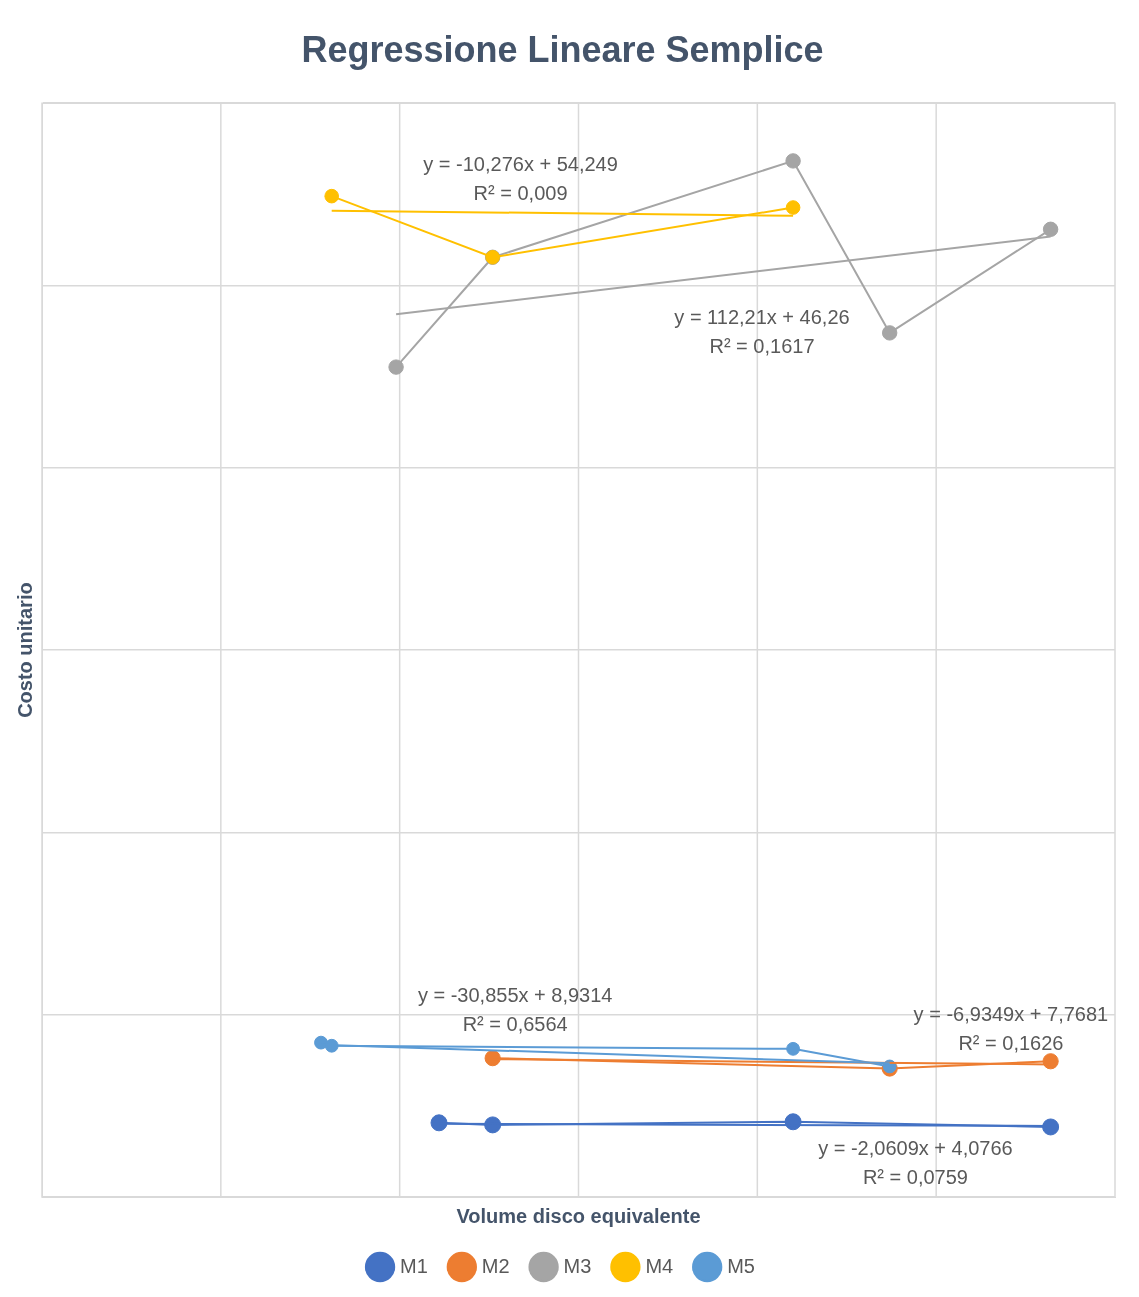  Describe the element at coordinates (659, 1265) in the screenshot. I see `legend-label: M4` at that location.